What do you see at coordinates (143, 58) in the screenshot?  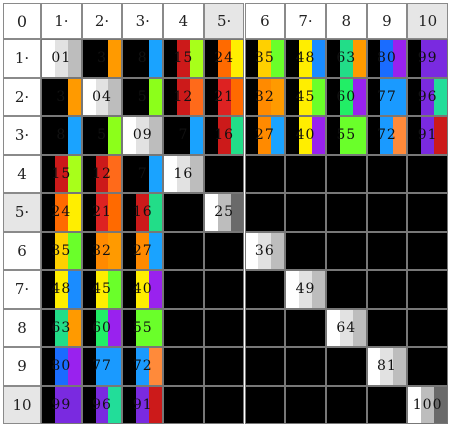 I see `grid-cell-r1-c3: 8` at bounding box center [143, 58].